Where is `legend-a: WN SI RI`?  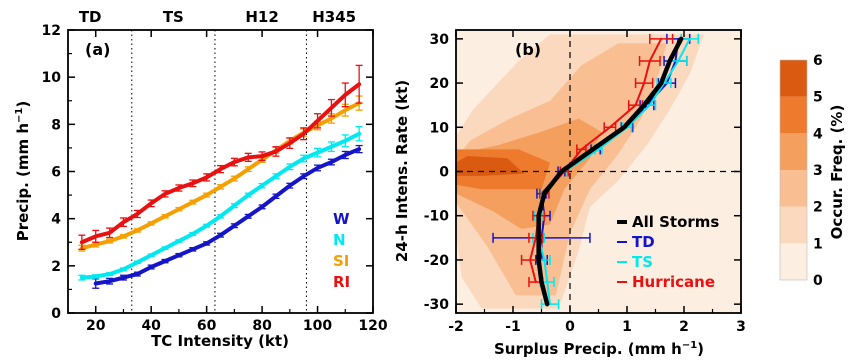
legend-a: WN SI RI is located at coordinates (341, 250).